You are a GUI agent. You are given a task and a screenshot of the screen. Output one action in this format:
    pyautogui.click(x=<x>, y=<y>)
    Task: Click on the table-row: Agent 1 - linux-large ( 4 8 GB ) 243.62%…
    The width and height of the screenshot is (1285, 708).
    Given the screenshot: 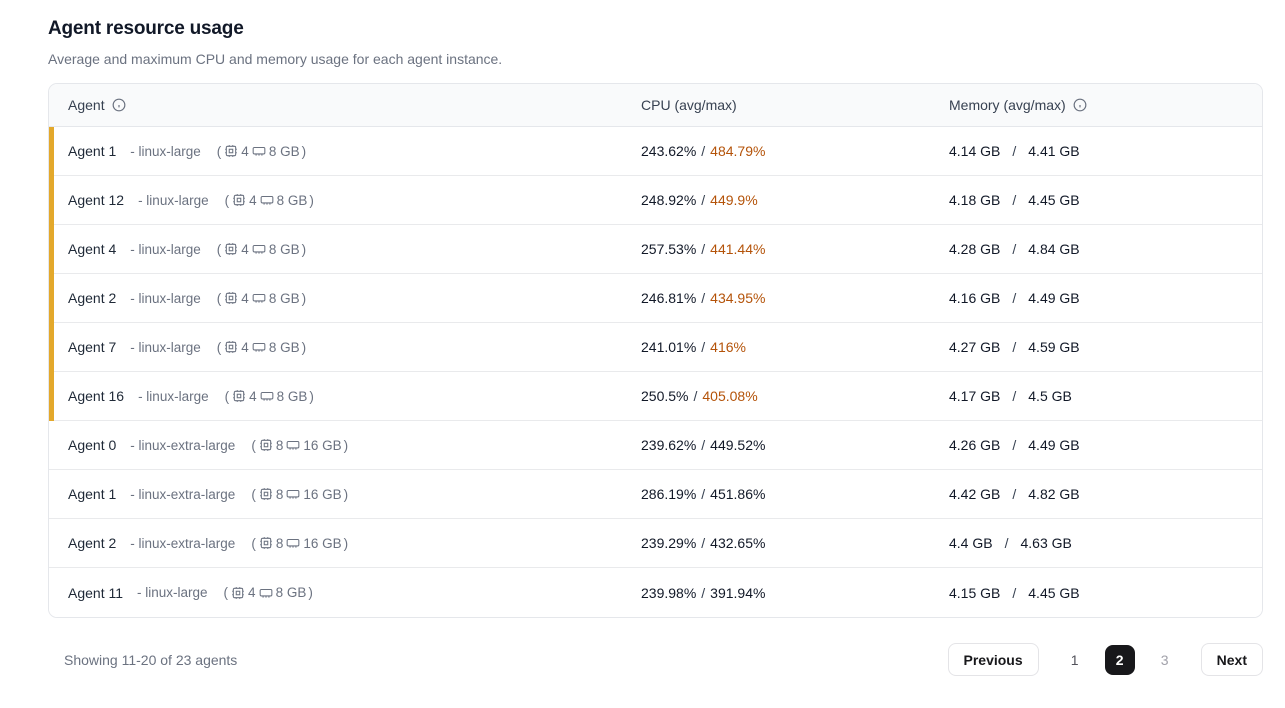 What is the action you would take?
    pyautogui.click(x=655, y=151)
    